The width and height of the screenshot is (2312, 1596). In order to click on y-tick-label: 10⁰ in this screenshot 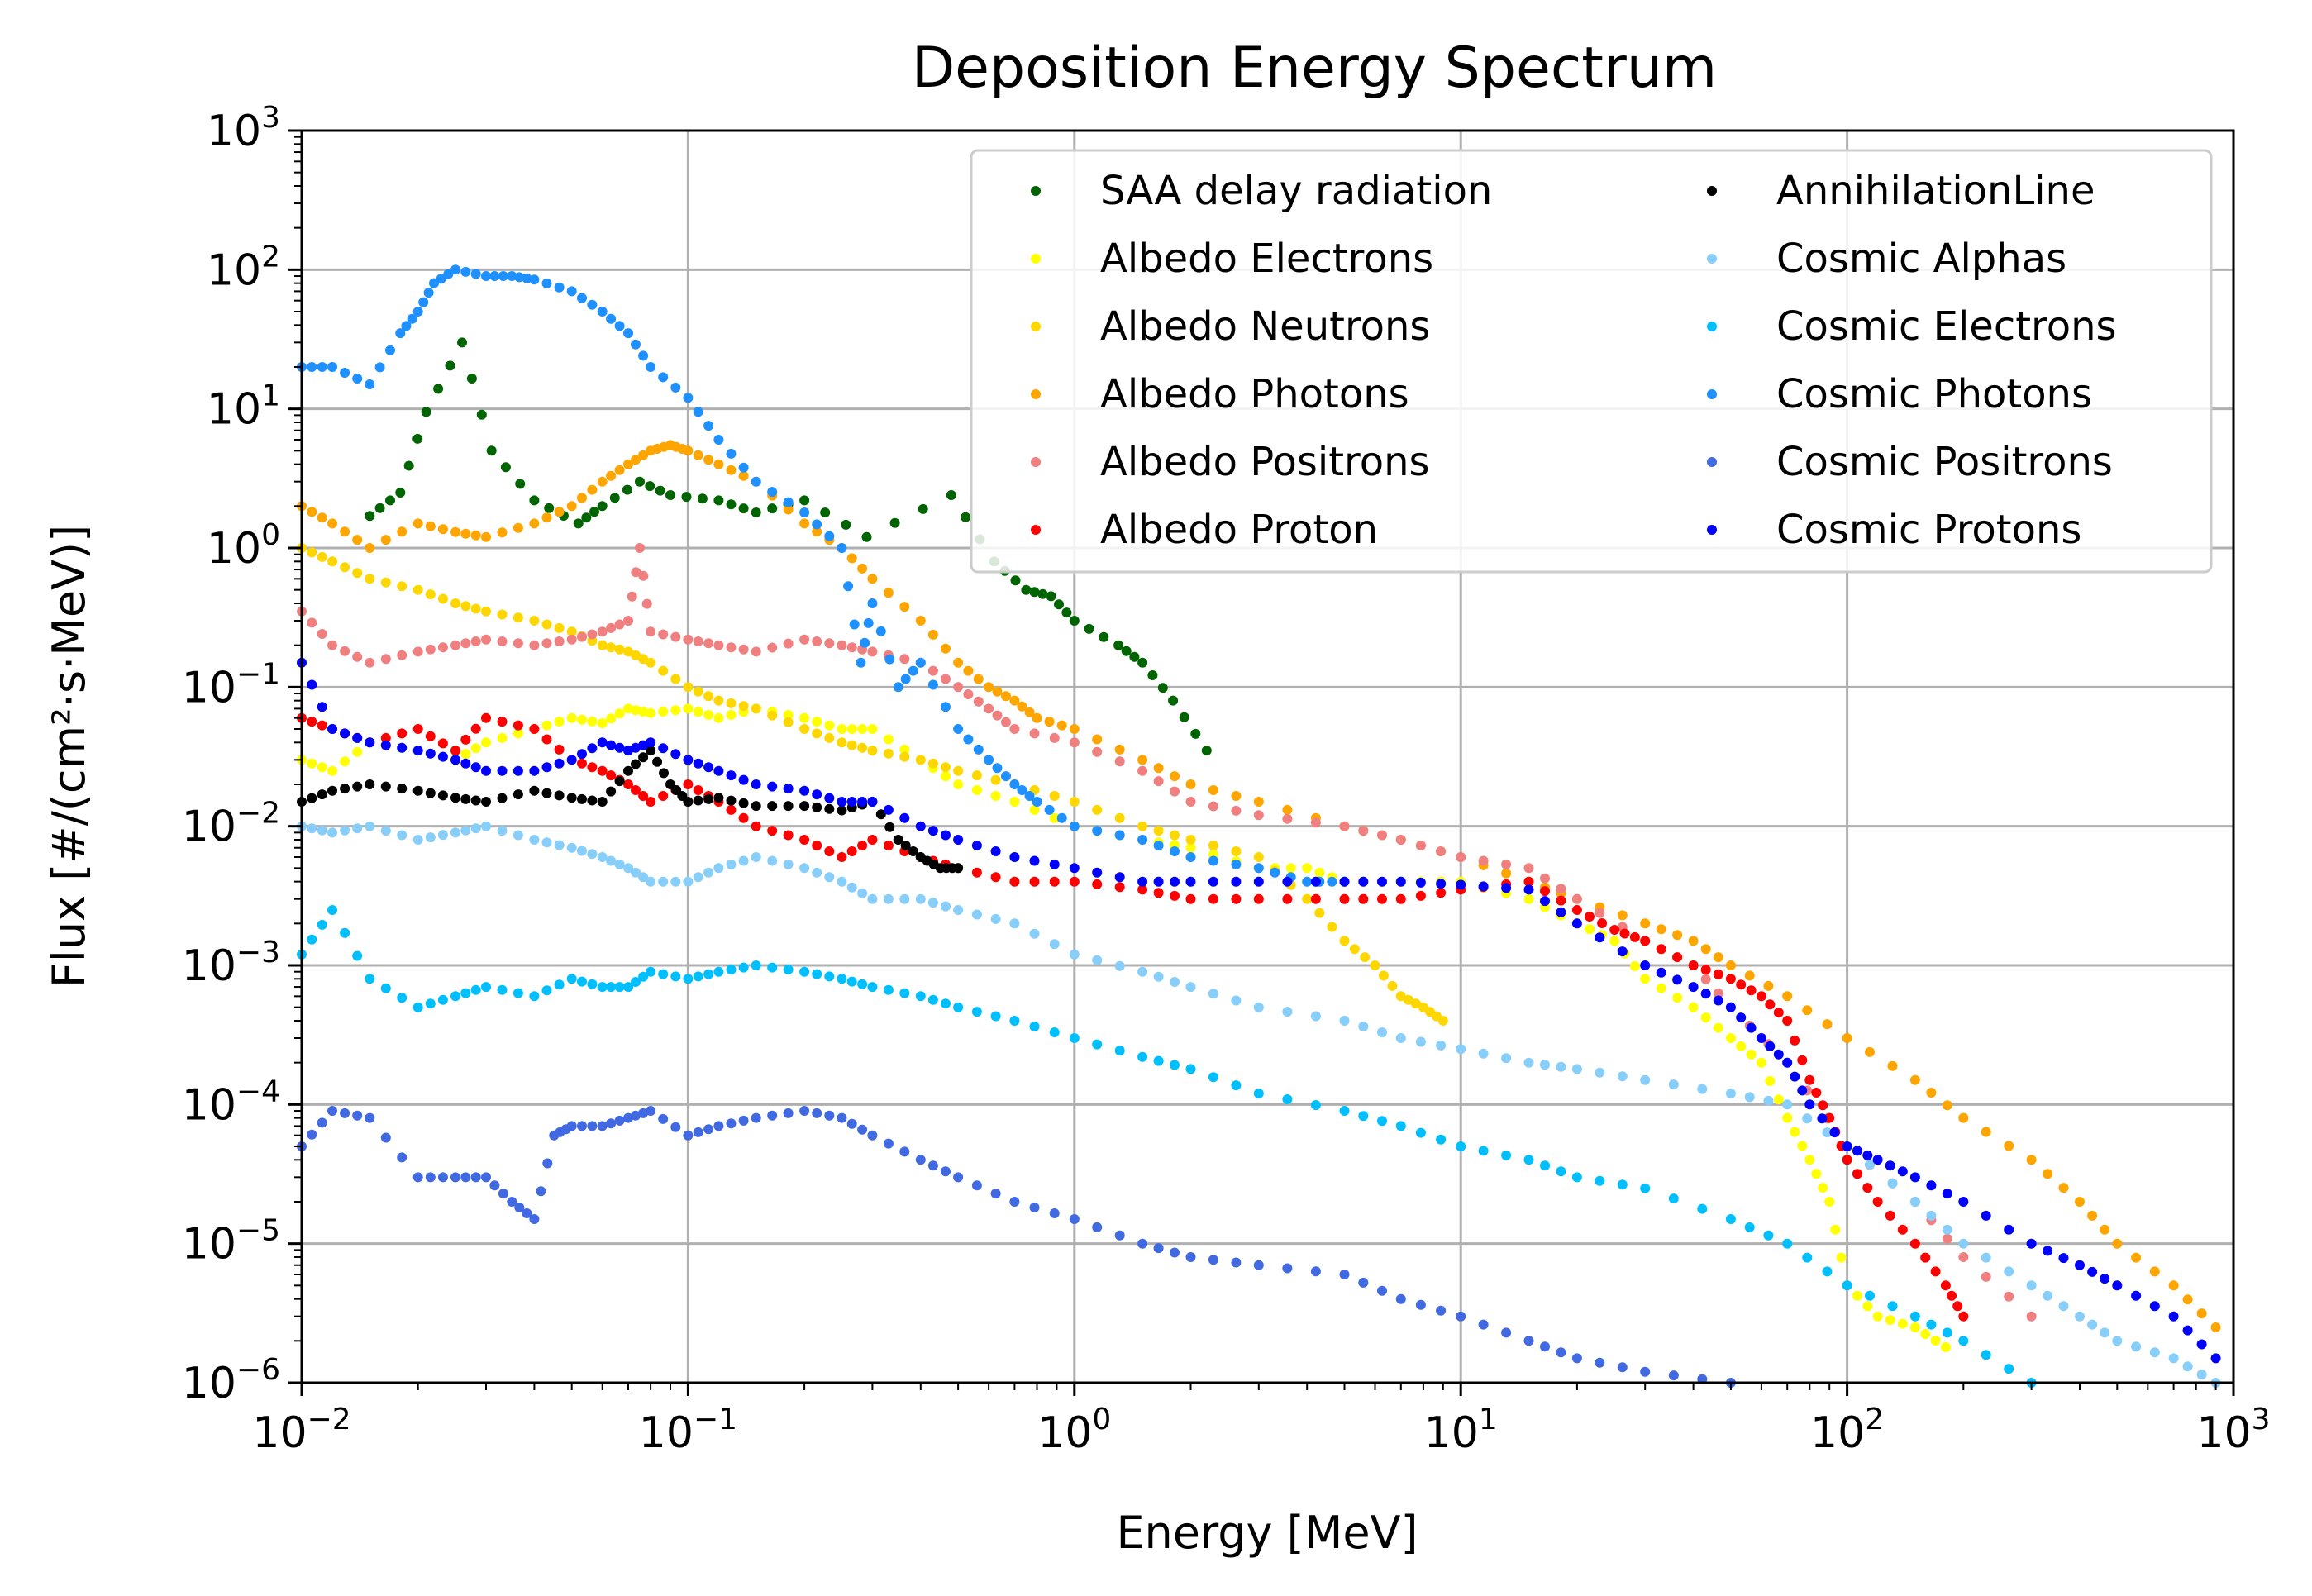, I will do `click(243, 546)`.